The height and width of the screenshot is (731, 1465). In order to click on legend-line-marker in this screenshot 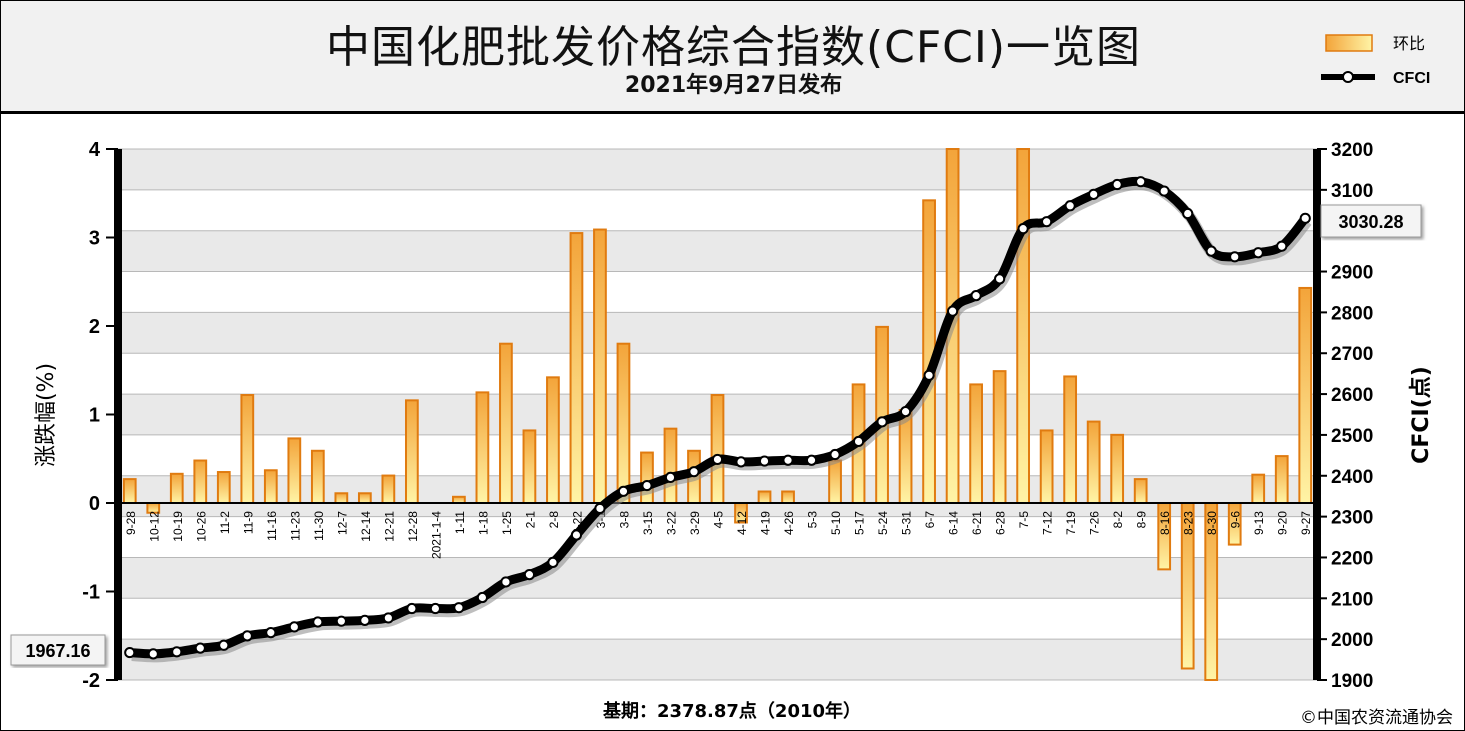, I will do `click(1348, 77)`.